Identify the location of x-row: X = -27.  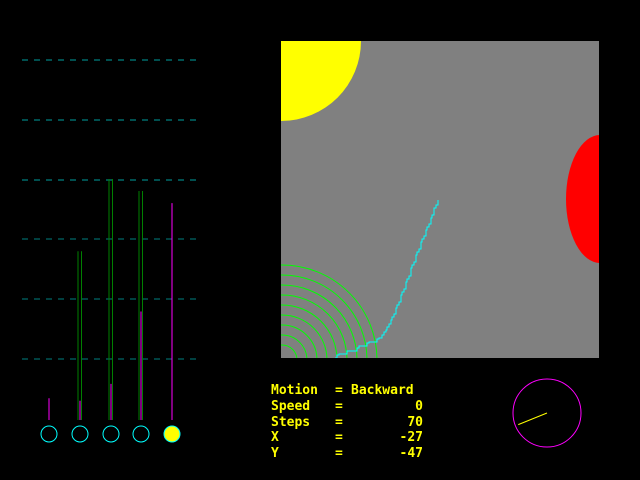
(347, 438).